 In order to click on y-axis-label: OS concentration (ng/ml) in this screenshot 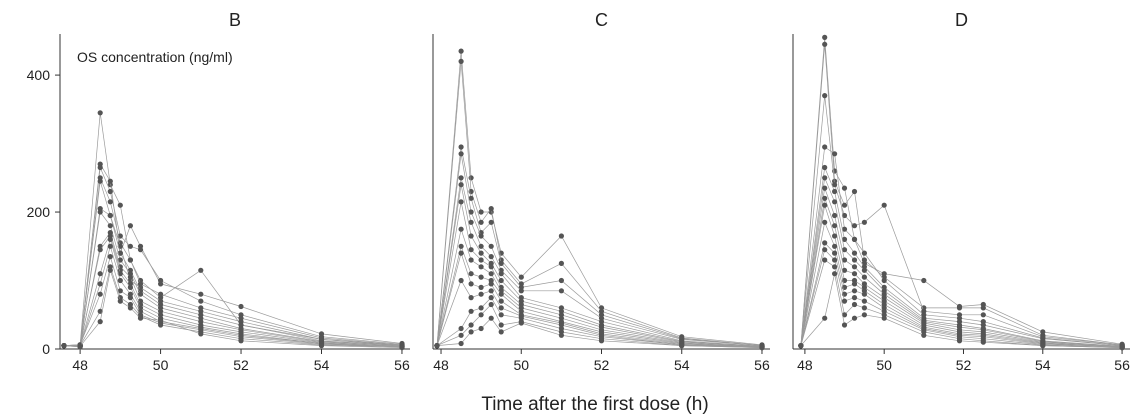, I will do `click(155, 57)`.